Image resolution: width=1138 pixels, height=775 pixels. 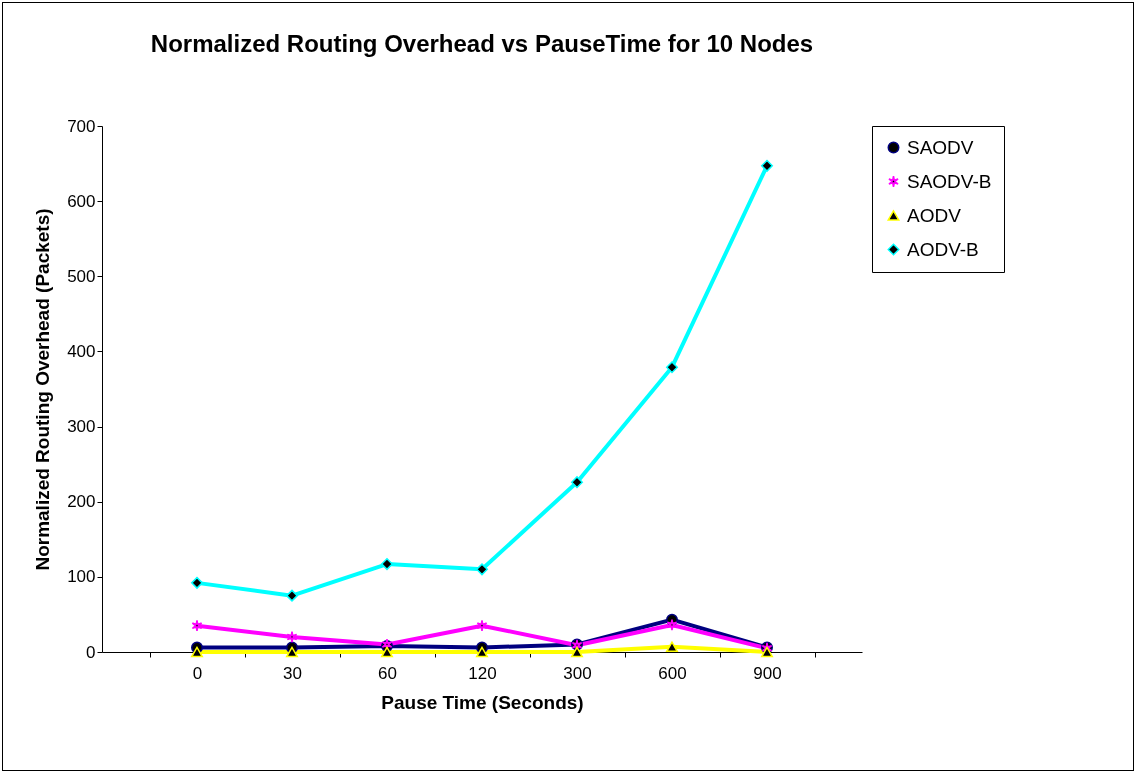 I want to click on legend-label: SAODV, so click(x=940, y=147).